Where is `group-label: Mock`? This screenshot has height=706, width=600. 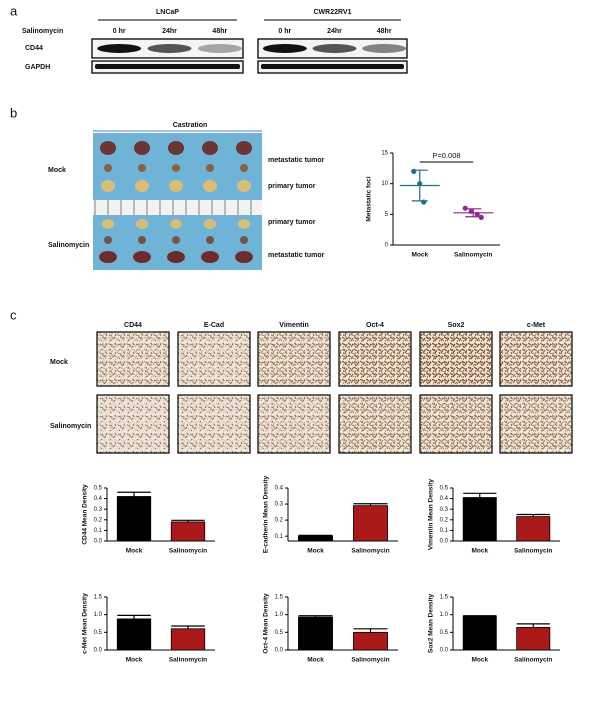 group-label: Mock is located at coordinates (59, 362).